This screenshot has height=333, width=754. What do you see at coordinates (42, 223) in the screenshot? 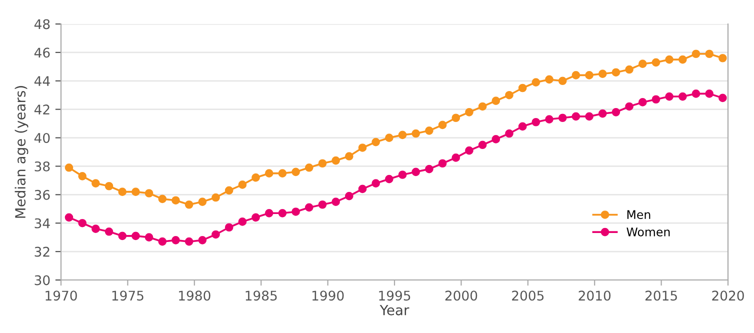
I see `y-tick-label: 34` at bounding box center [42, 223].